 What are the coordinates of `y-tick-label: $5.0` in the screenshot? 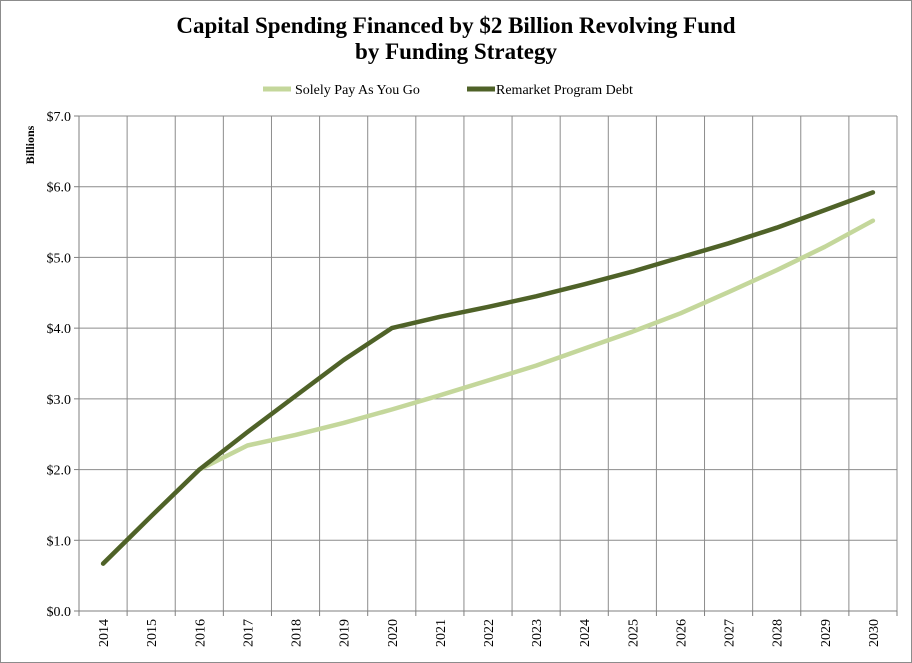 It's located at (59, 258).